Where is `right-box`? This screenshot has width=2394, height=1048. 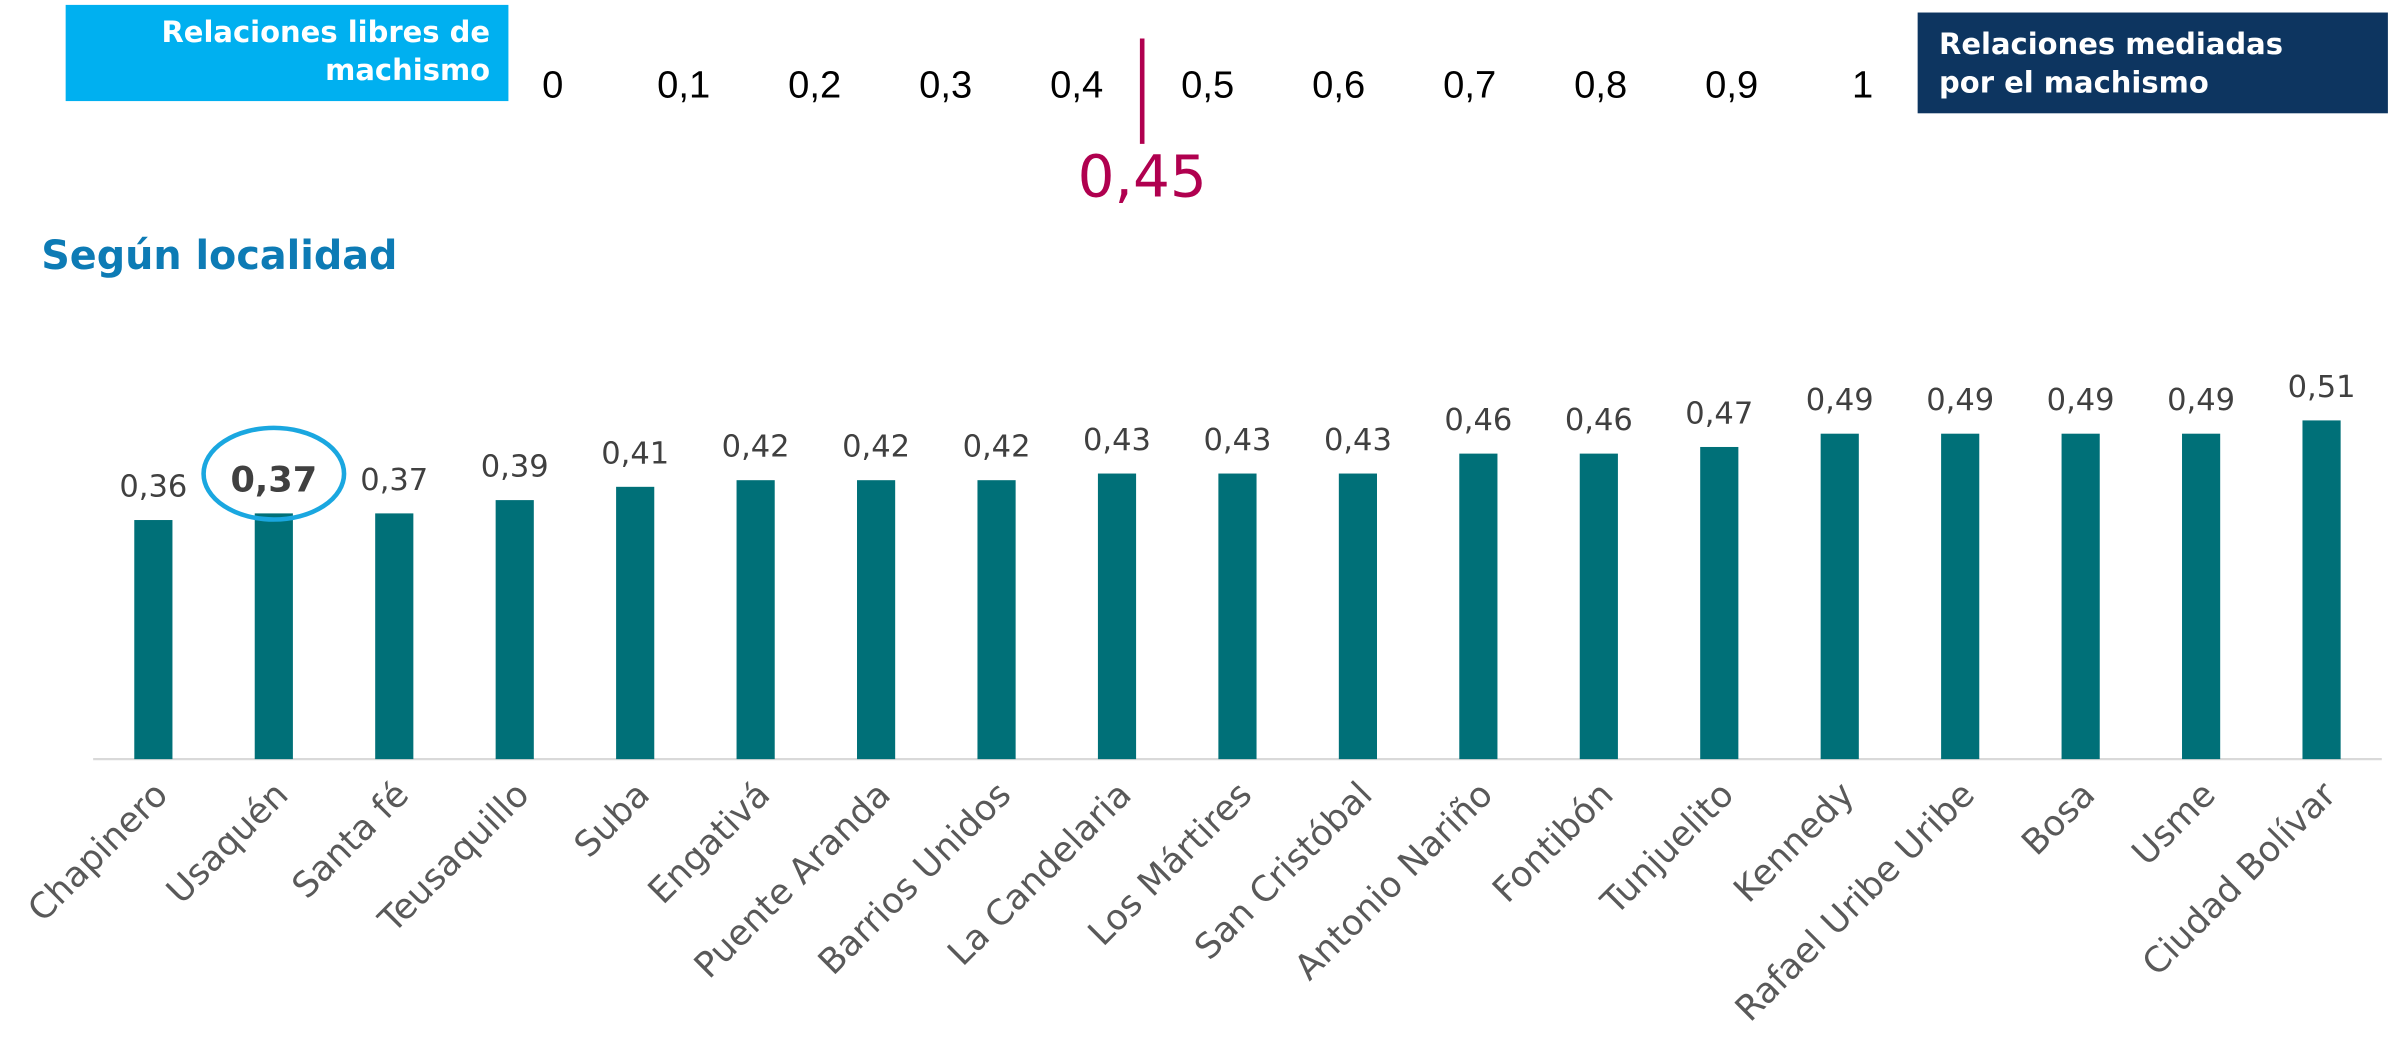 right-box is located at coordinates (2152, 63).